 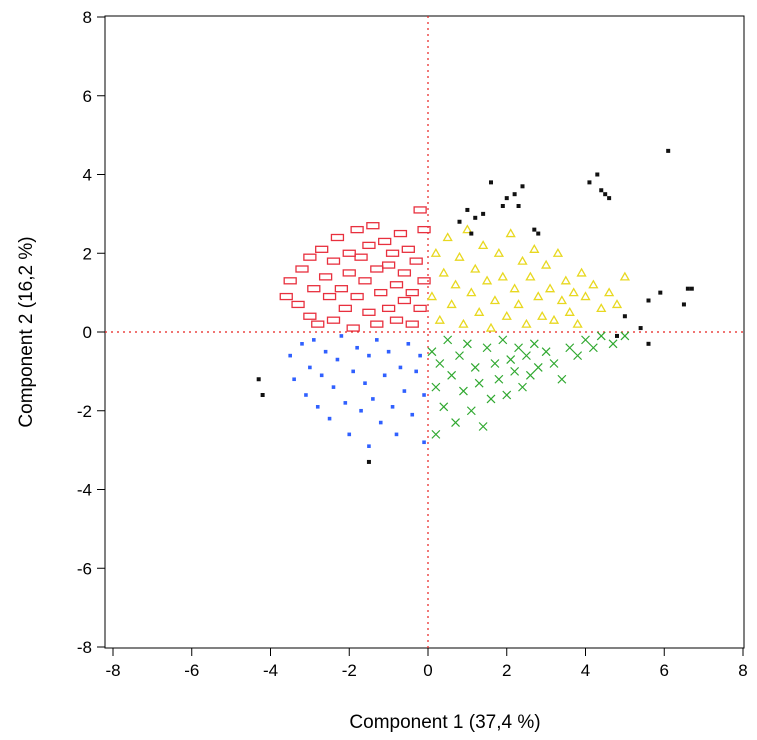 I want to click on x-tick-label: 0, so click(x=427, y=670).